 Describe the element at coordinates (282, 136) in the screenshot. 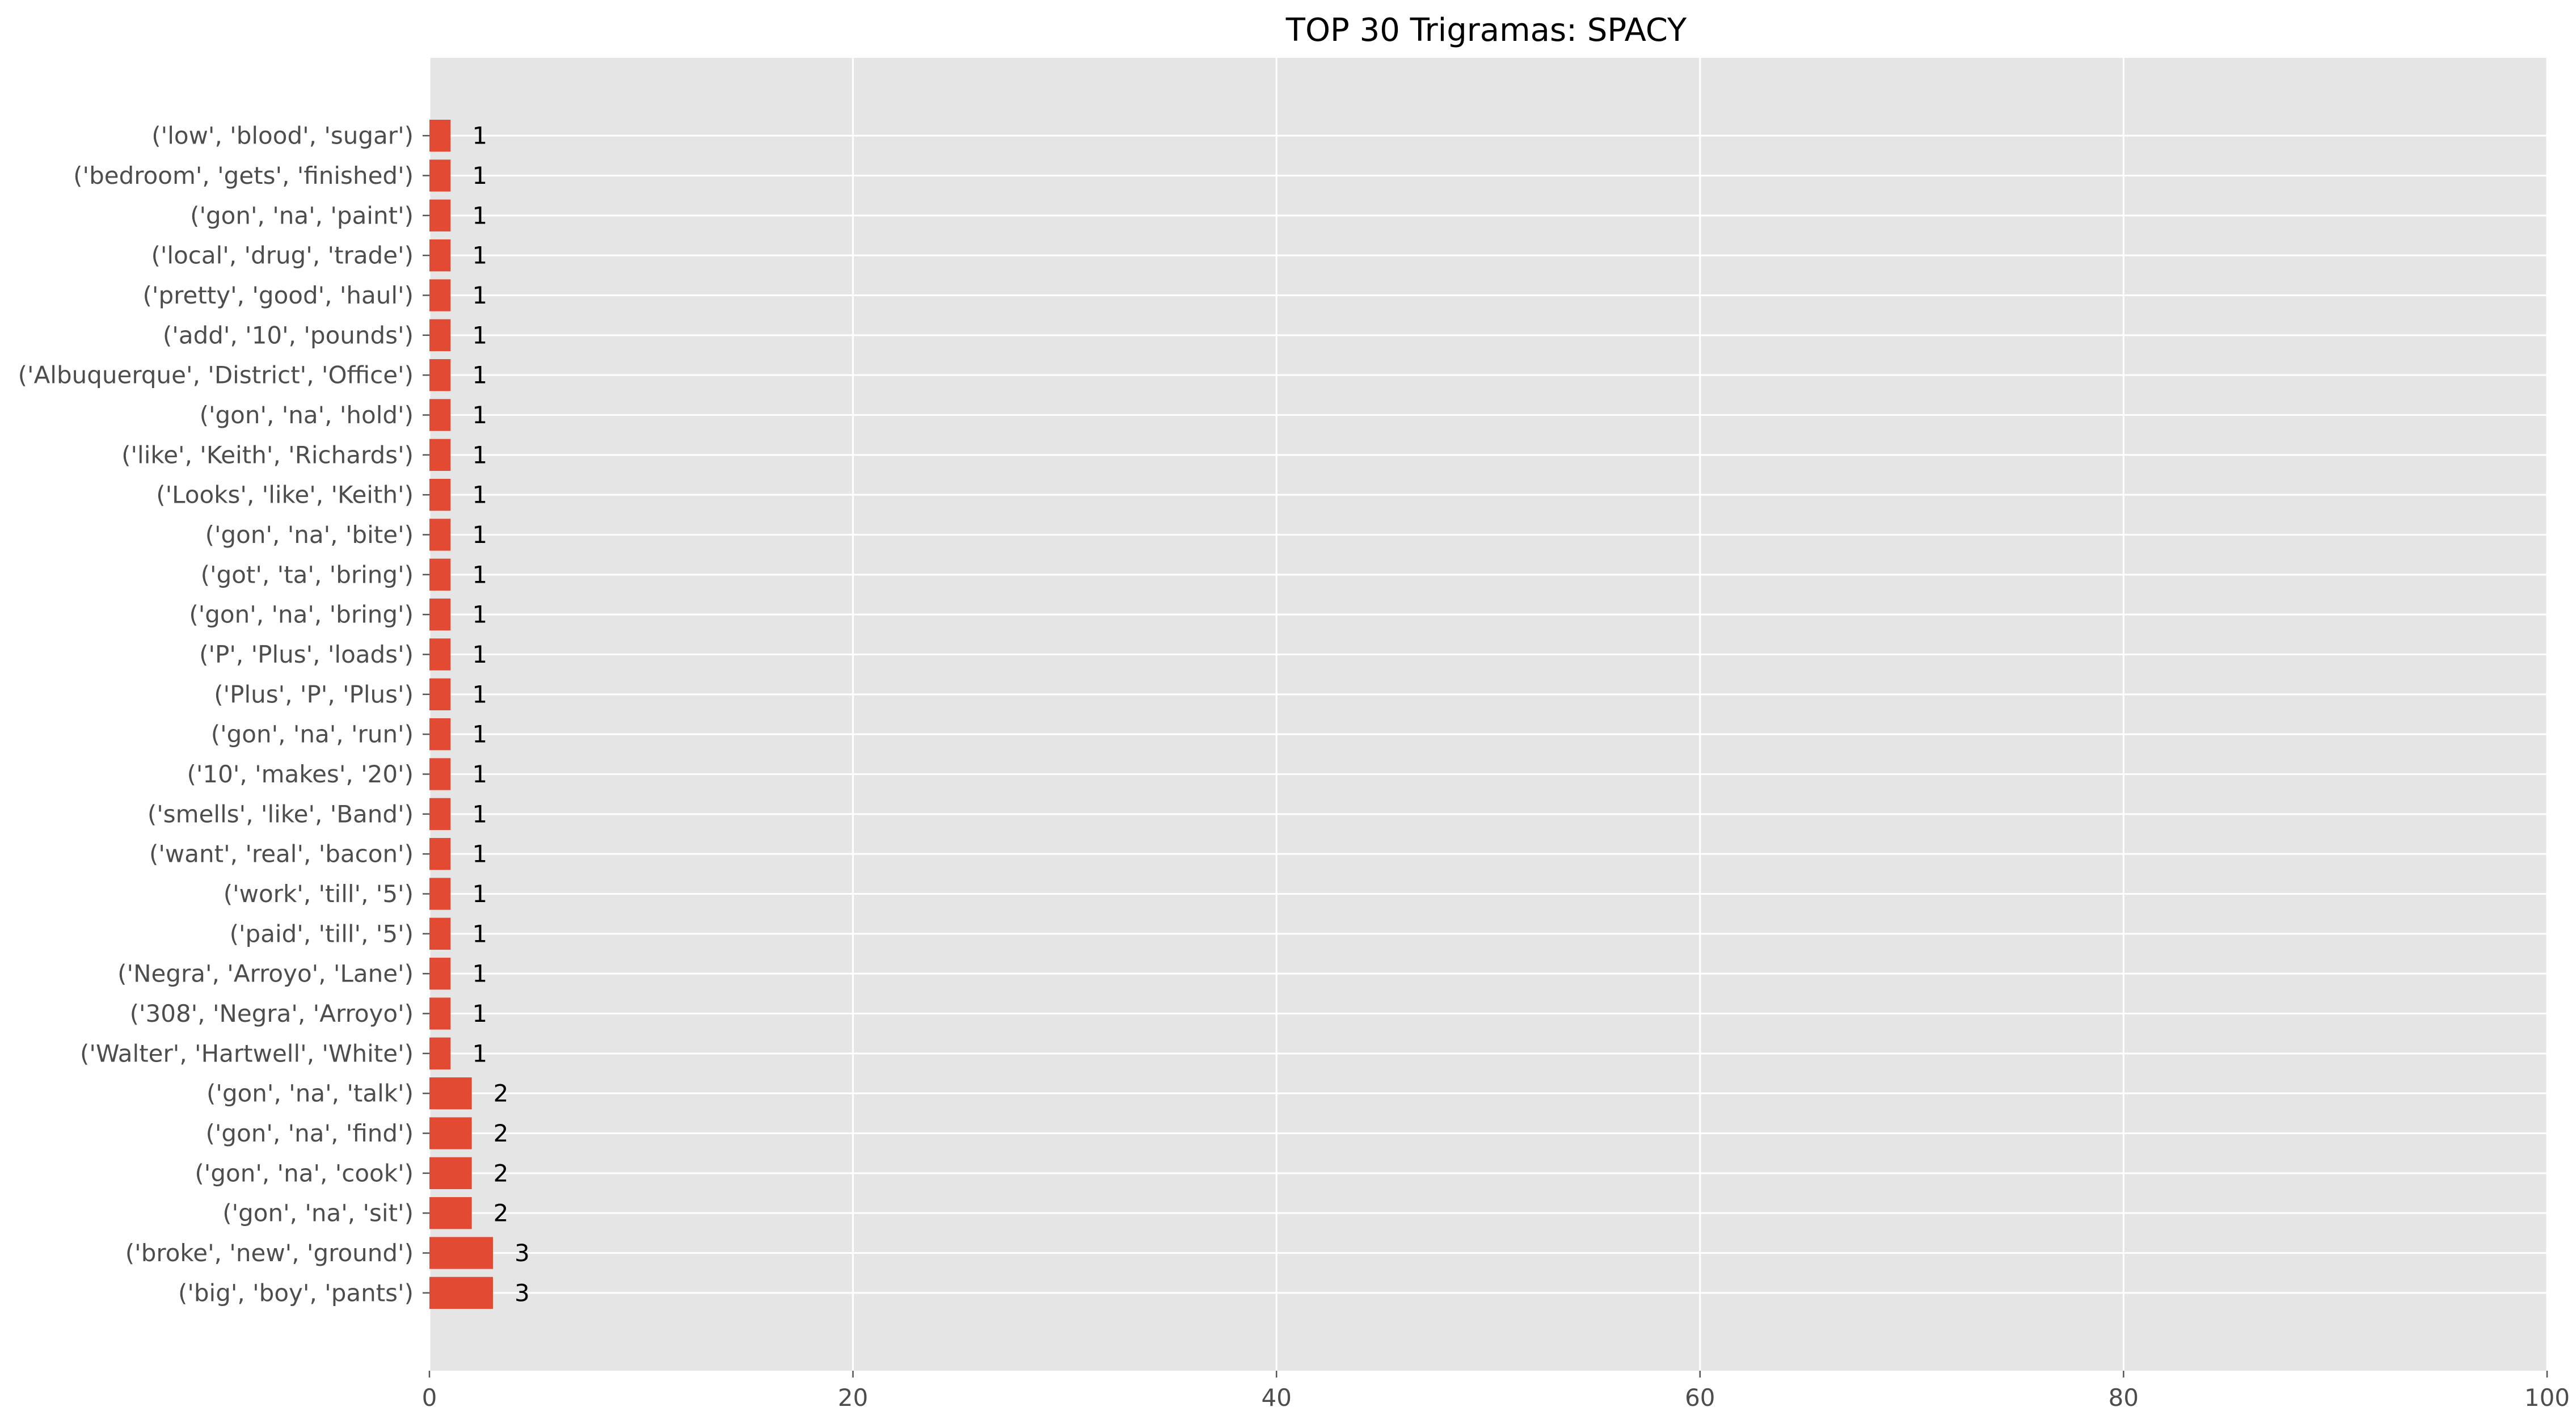

I see `y-tick-label: ('low', 'blood', 'sugar')` at that location.